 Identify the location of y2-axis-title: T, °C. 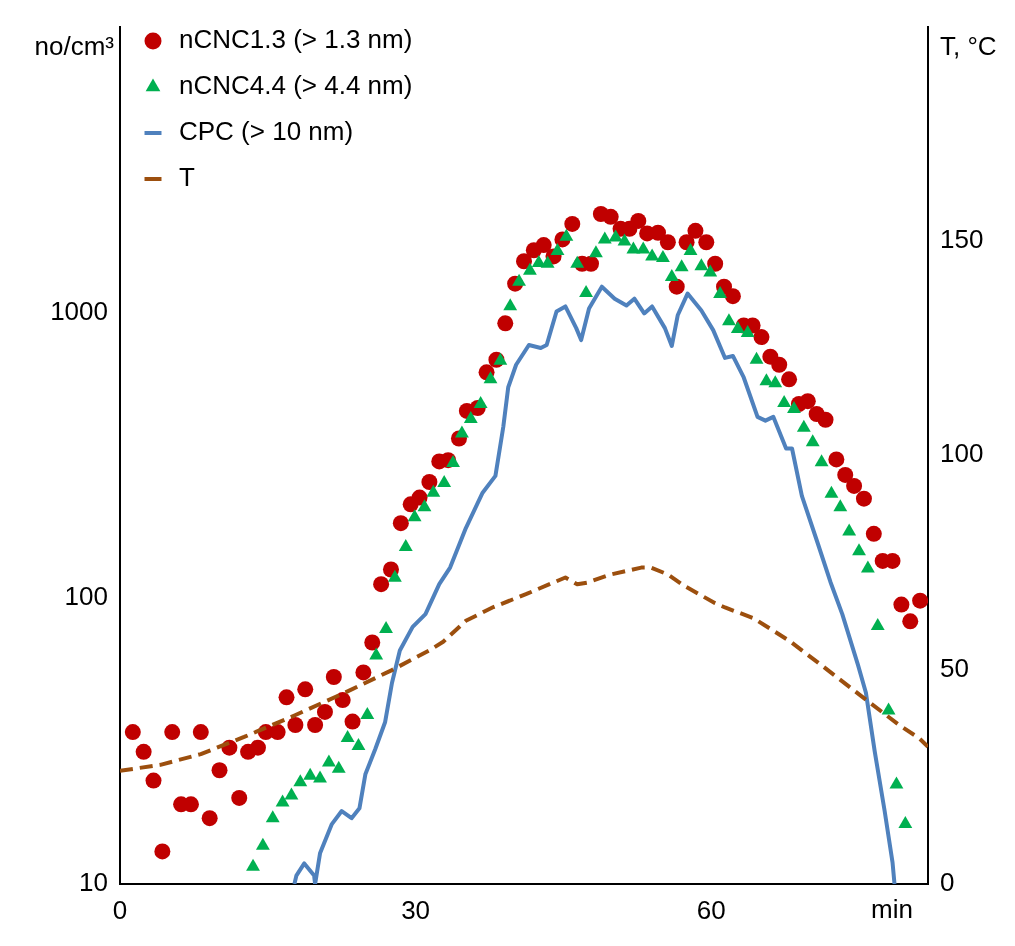
(968, 45).